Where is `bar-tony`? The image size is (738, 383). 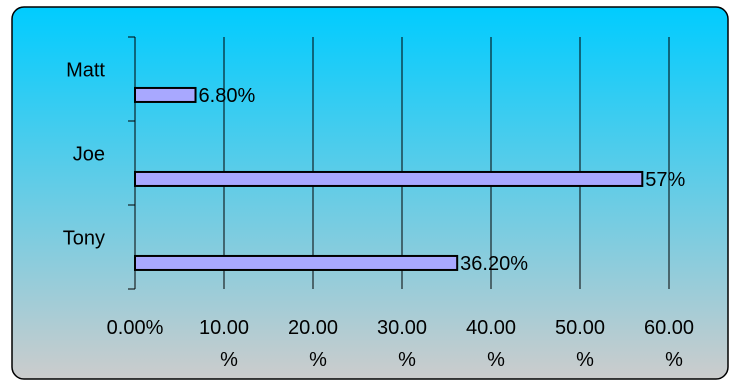 bar-tony is located at coordinates (296, 262).